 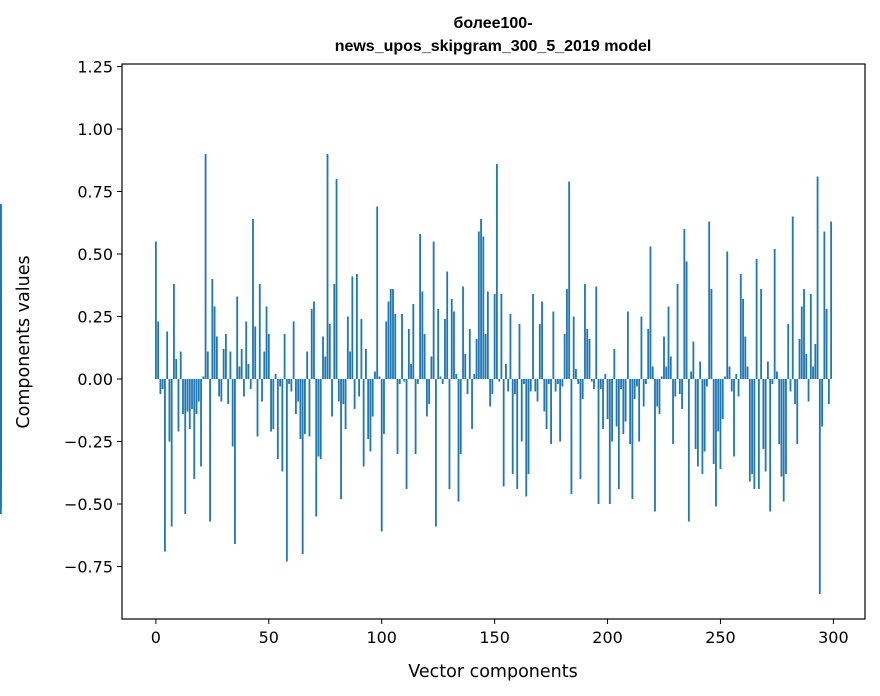 I want to click on y-axis-ticks: −0.75 −0.50 −0.25 0.00 0.25 0.50 0.75 1.00 1.25, so click(x=93, y=317).